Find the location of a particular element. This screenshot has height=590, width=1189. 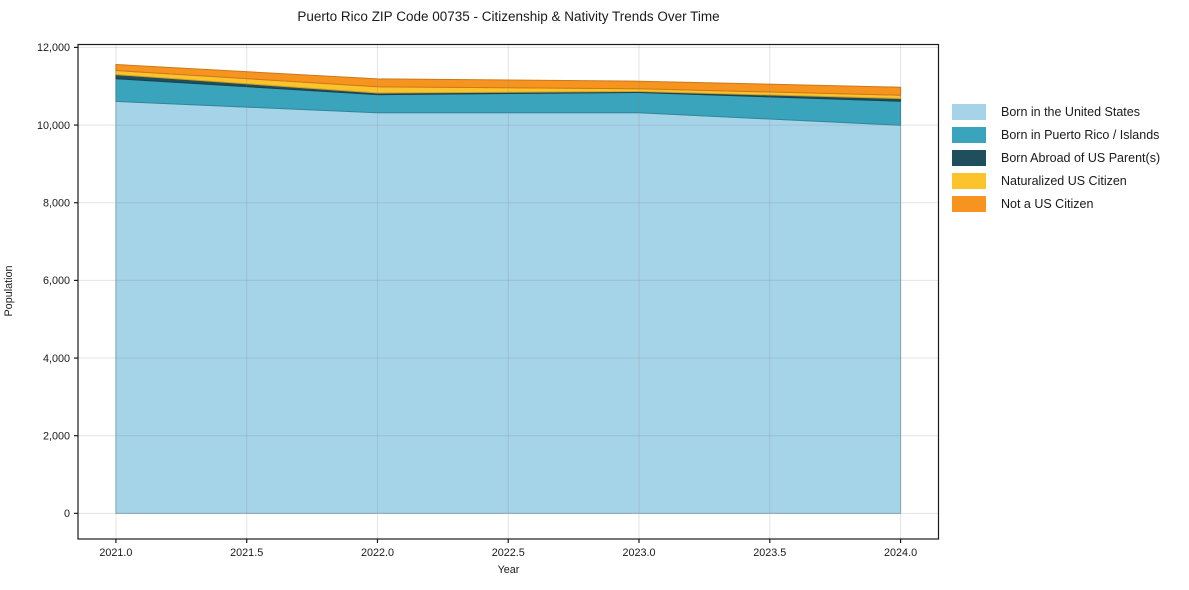

legend-row: Naturalized US Citizen is located at coordinates (1056, 181).